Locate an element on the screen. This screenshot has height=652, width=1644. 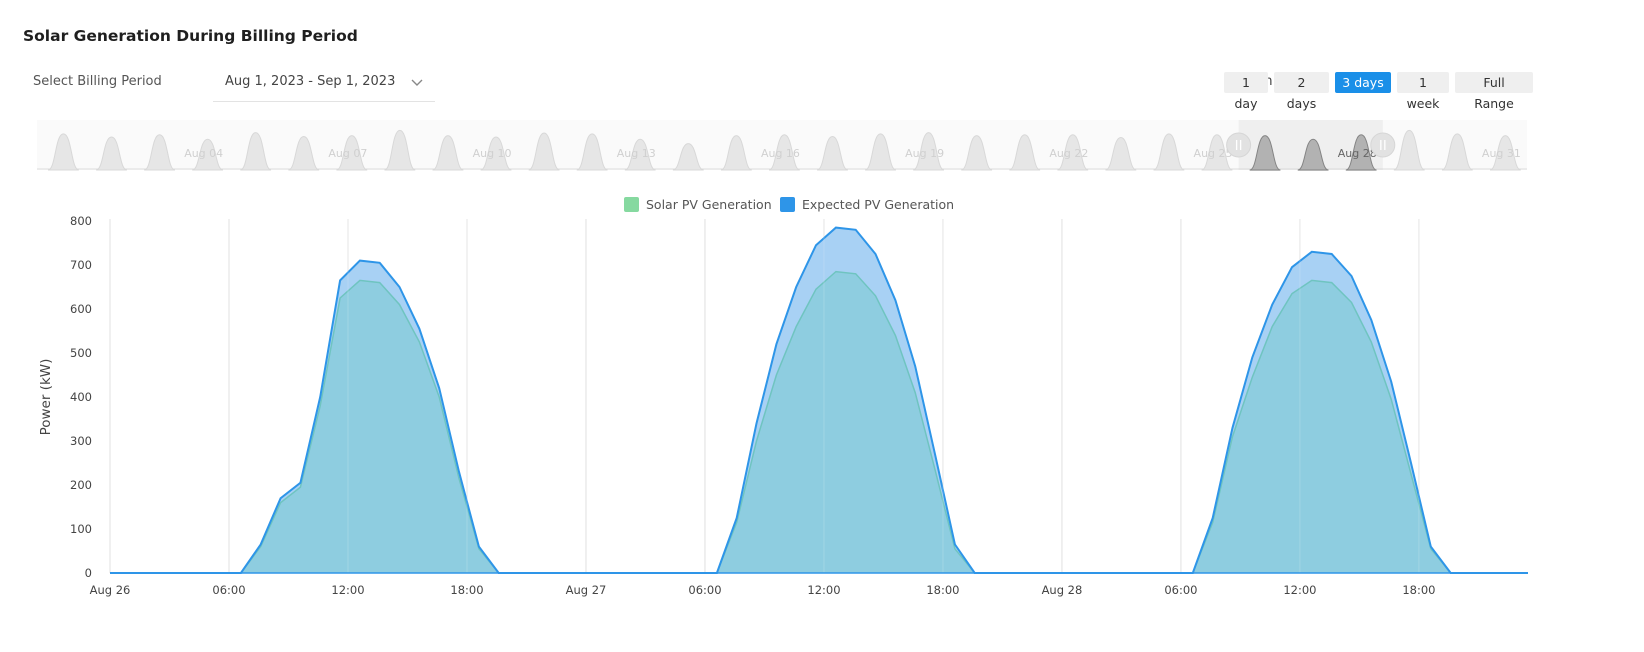
navigator-selection is located at coordinates (1310, 145).